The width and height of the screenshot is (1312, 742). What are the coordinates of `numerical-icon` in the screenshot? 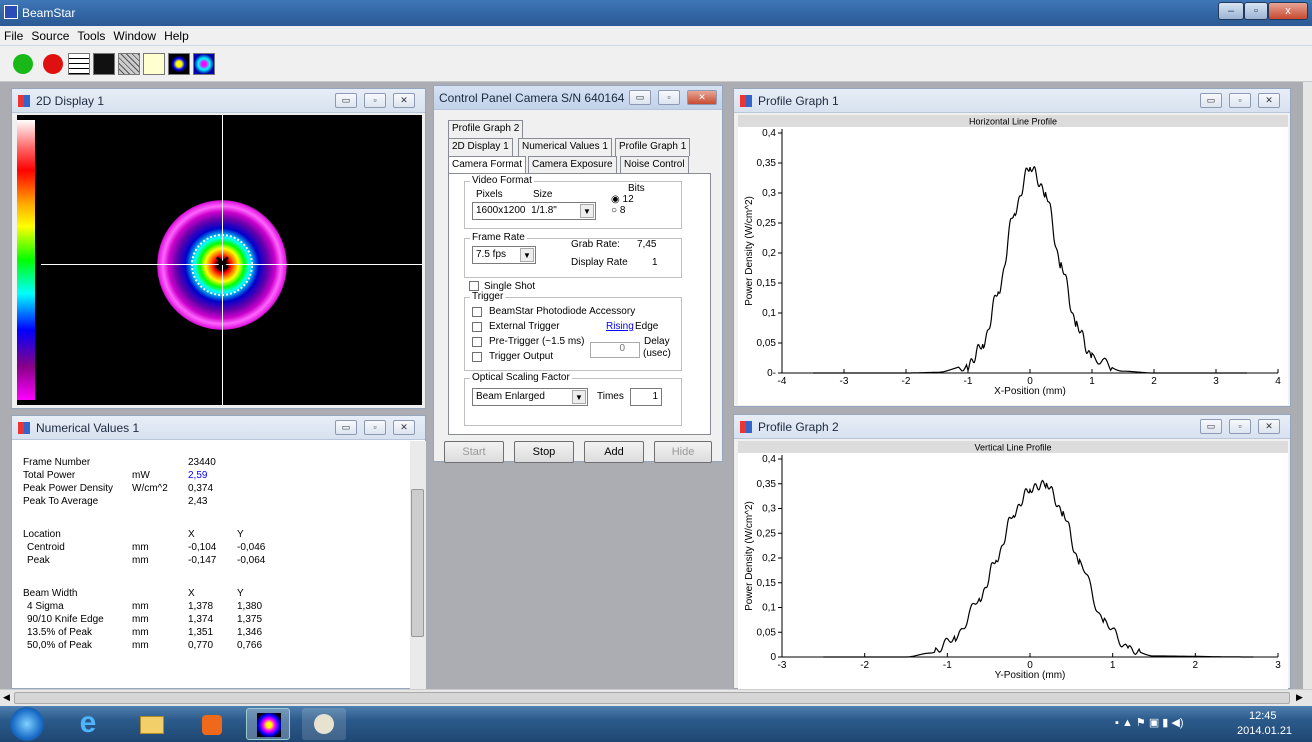 It's located at (129, 64).